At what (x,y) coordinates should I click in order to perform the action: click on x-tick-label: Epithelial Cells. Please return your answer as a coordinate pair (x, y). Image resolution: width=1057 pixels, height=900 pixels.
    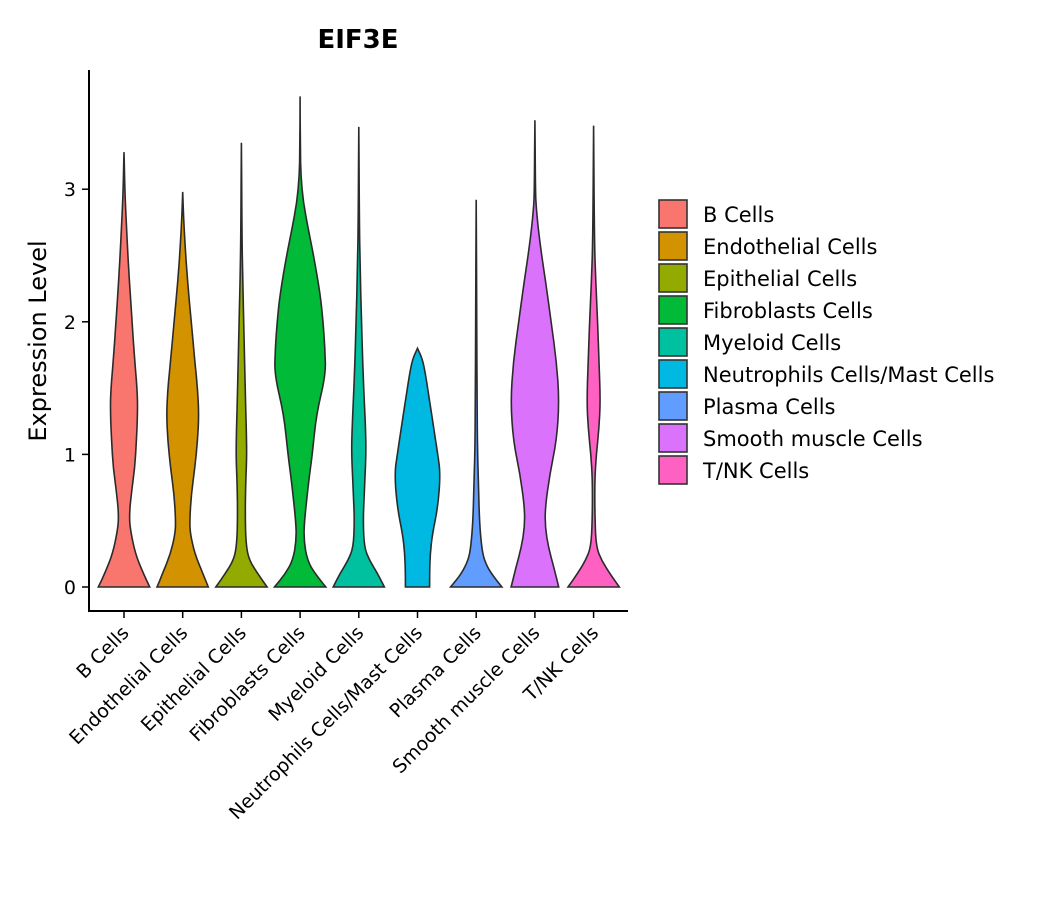
    Looking at the image, I should click on (194, 679).